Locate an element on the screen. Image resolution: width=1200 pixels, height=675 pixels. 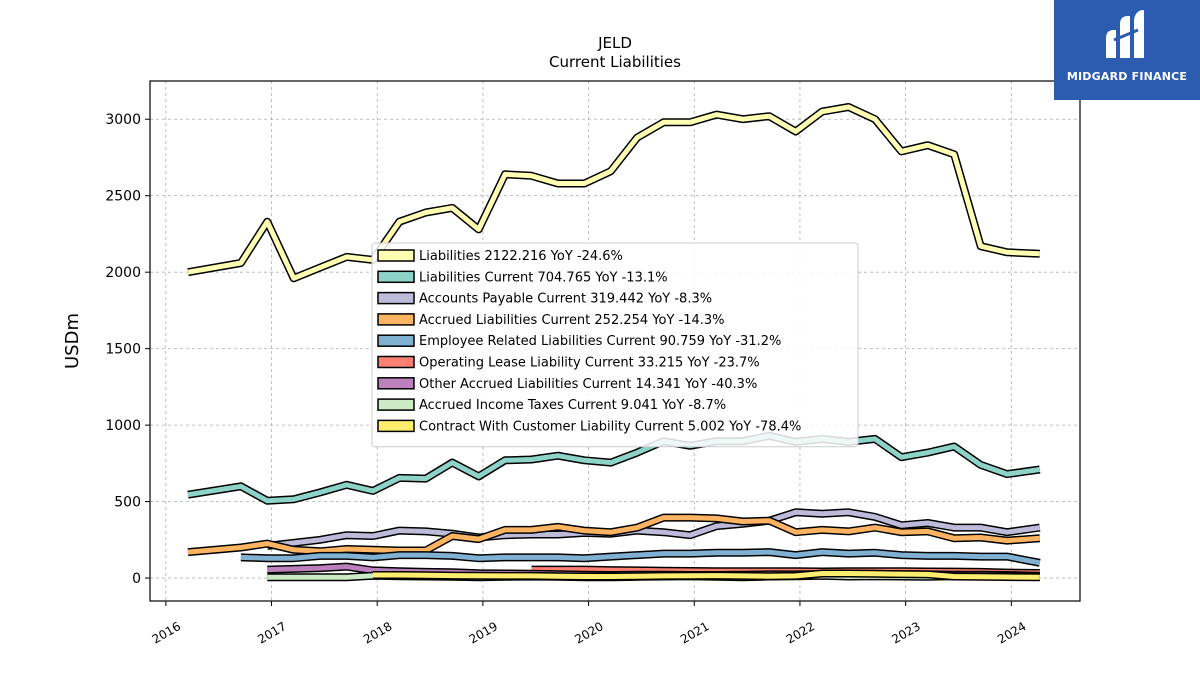
legend-entry: Liabilities Current 704.765 YoY -13.1% is located at coordinates (543, 277).